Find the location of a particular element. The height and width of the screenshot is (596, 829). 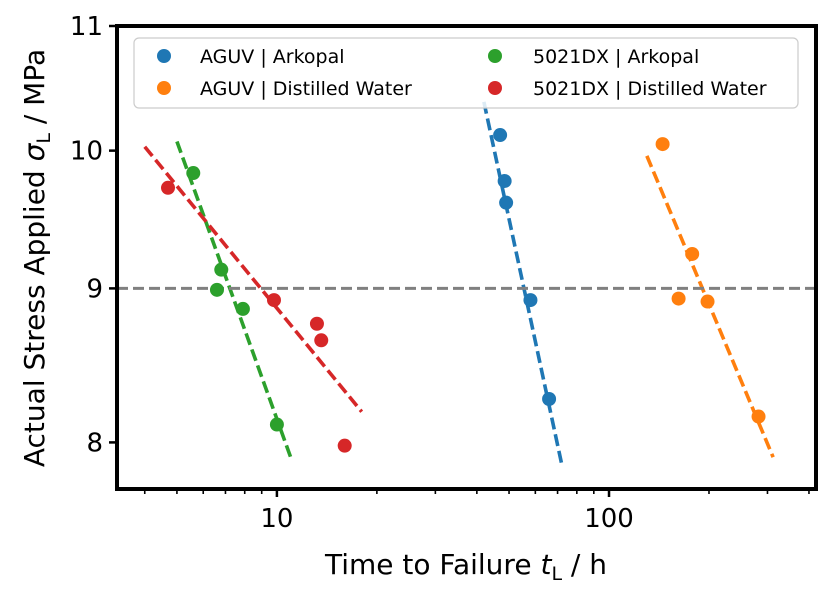

legend-box is located at coordinates (466, 73).